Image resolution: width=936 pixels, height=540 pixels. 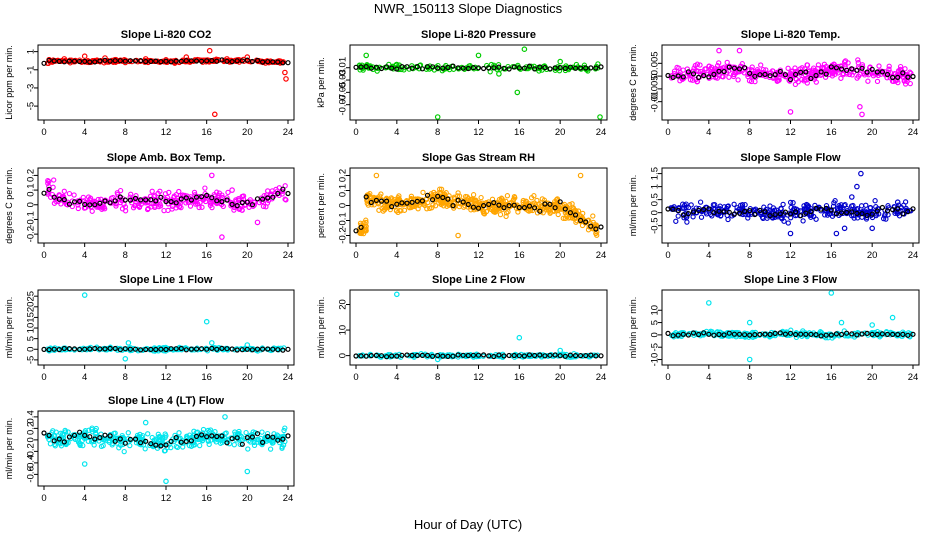 I want to click on x-tick-label: 16, so click(x=831, y=255).